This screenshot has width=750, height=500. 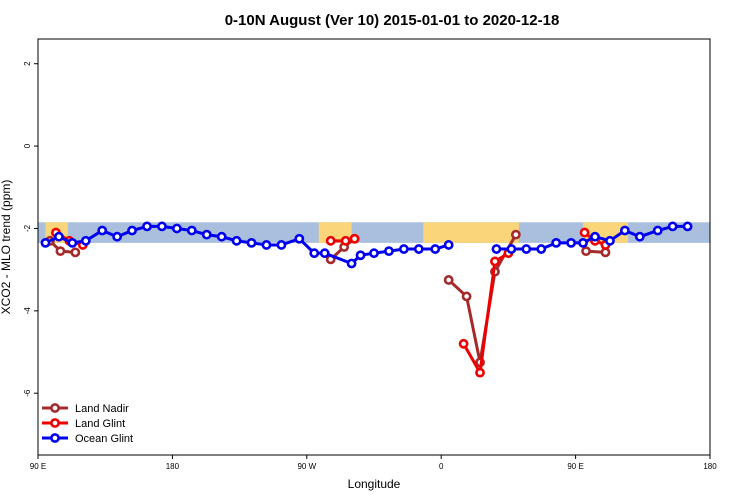 I want to click on y-tick-label: 0, so click(x=27, y=145).